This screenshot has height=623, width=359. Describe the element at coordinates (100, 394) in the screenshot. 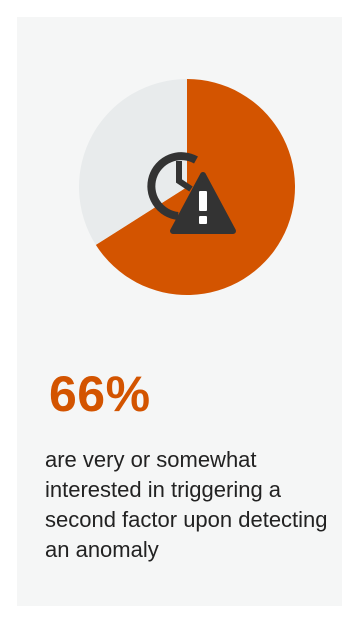

I see `stat-percentage: 66%` at that location.